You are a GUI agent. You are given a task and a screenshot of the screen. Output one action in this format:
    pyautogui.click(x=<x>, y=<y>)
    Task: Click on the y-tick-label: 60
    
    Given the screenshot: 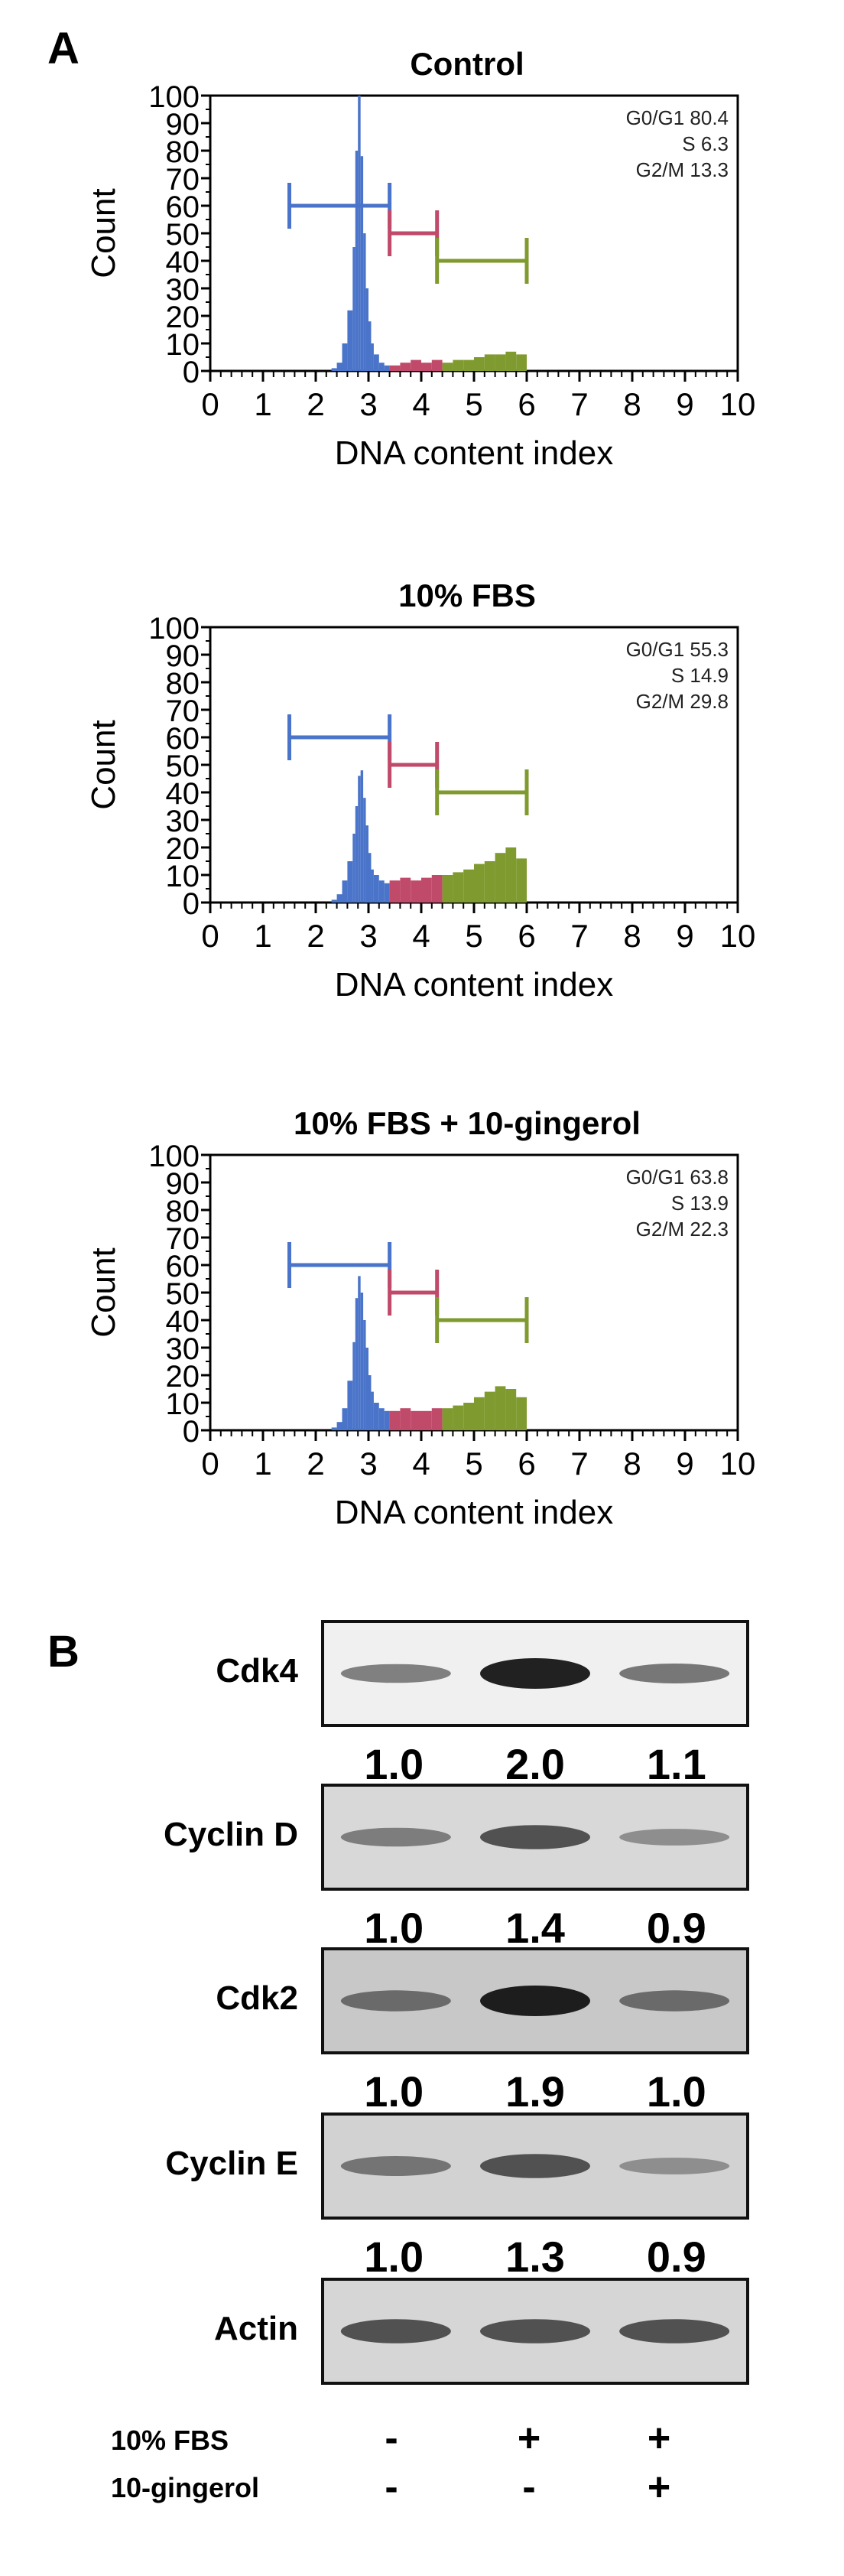 What is the action you would take?
    pyautogui.click(x=183, y=207)
    